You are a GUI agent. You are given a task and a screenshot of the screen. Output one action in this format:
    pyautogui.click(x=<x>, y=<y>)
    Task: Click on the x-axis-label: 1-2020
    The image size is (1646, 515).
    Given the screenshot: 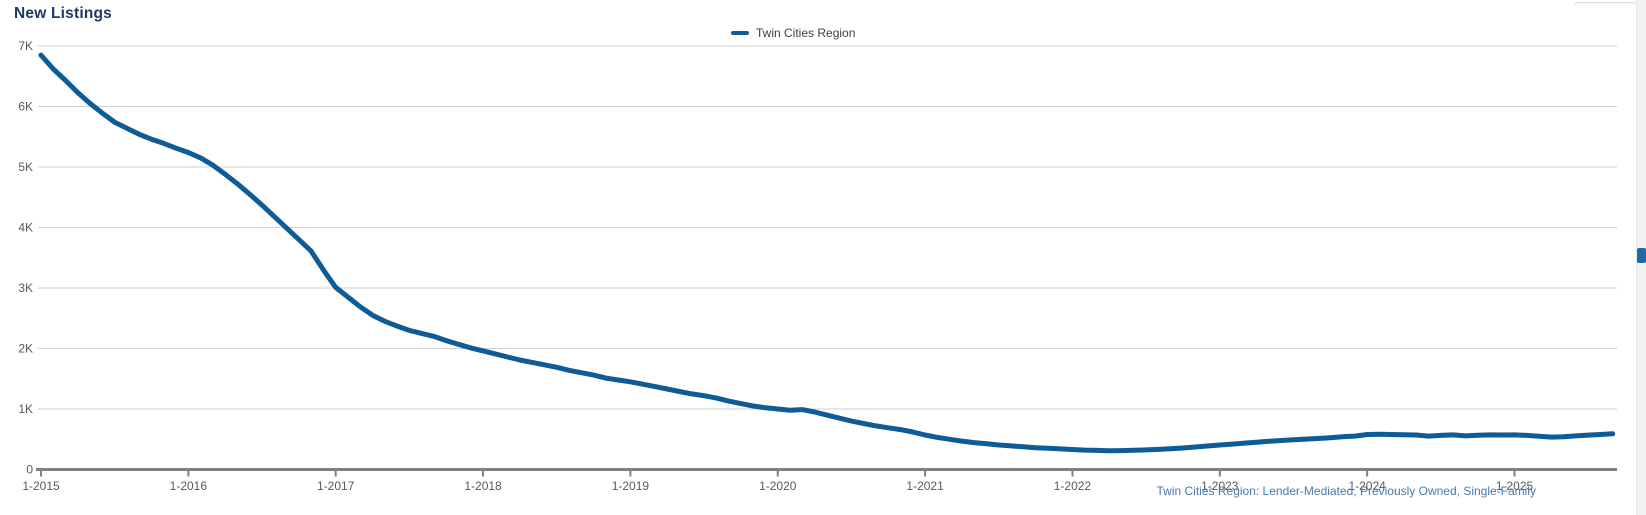 What is the action you would take?
    pyautogui.click(x=778, y=486)
    